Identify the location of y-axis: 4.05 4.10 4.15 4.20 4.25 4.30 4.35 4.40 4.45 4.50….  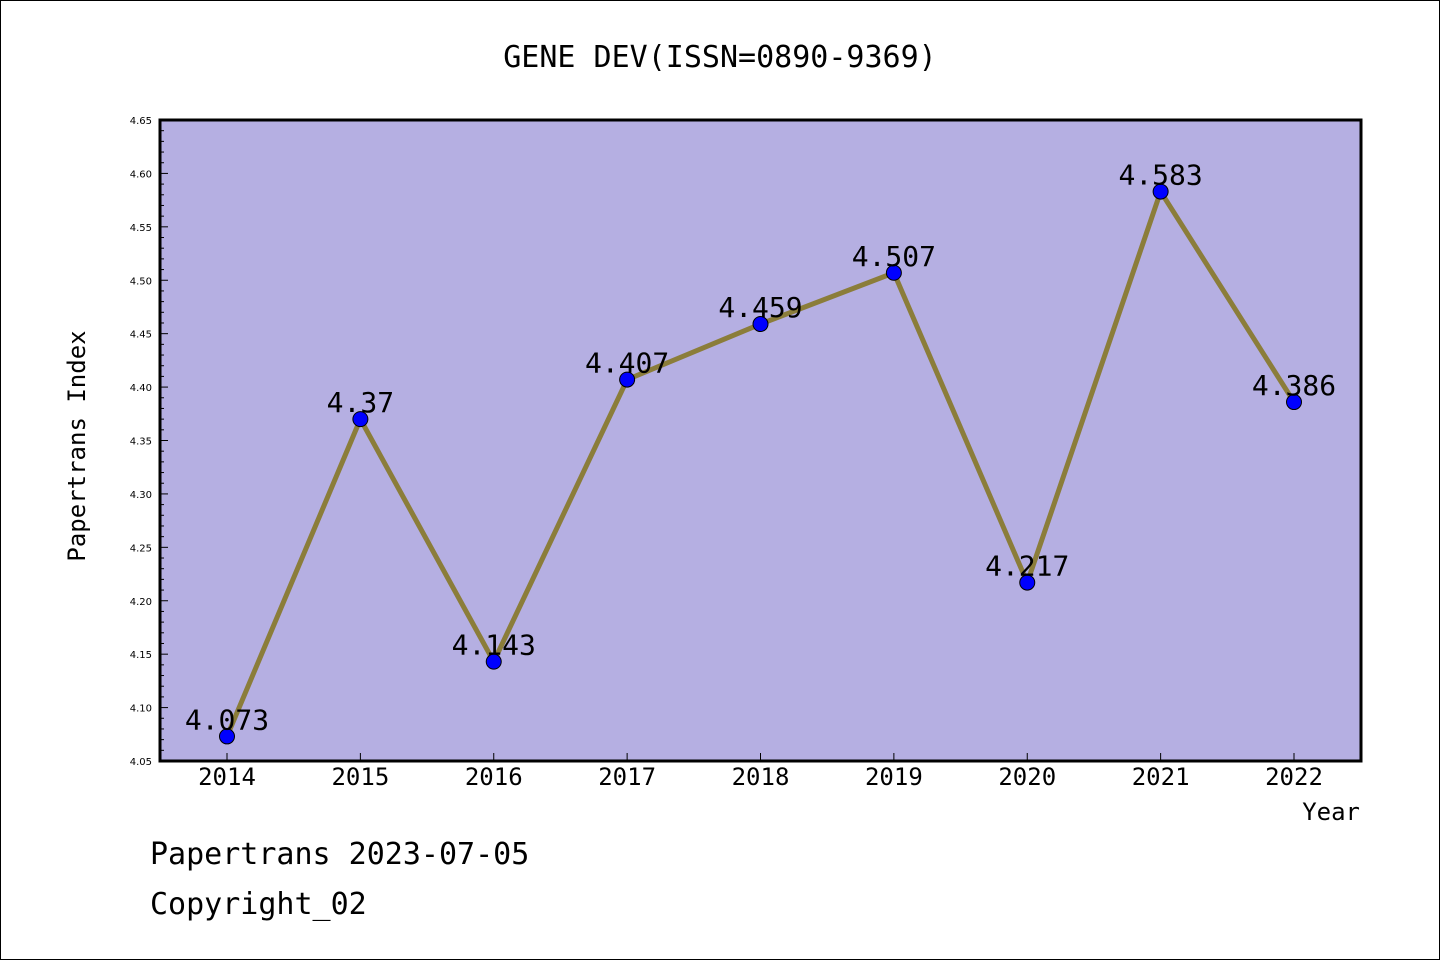
(149, 442).